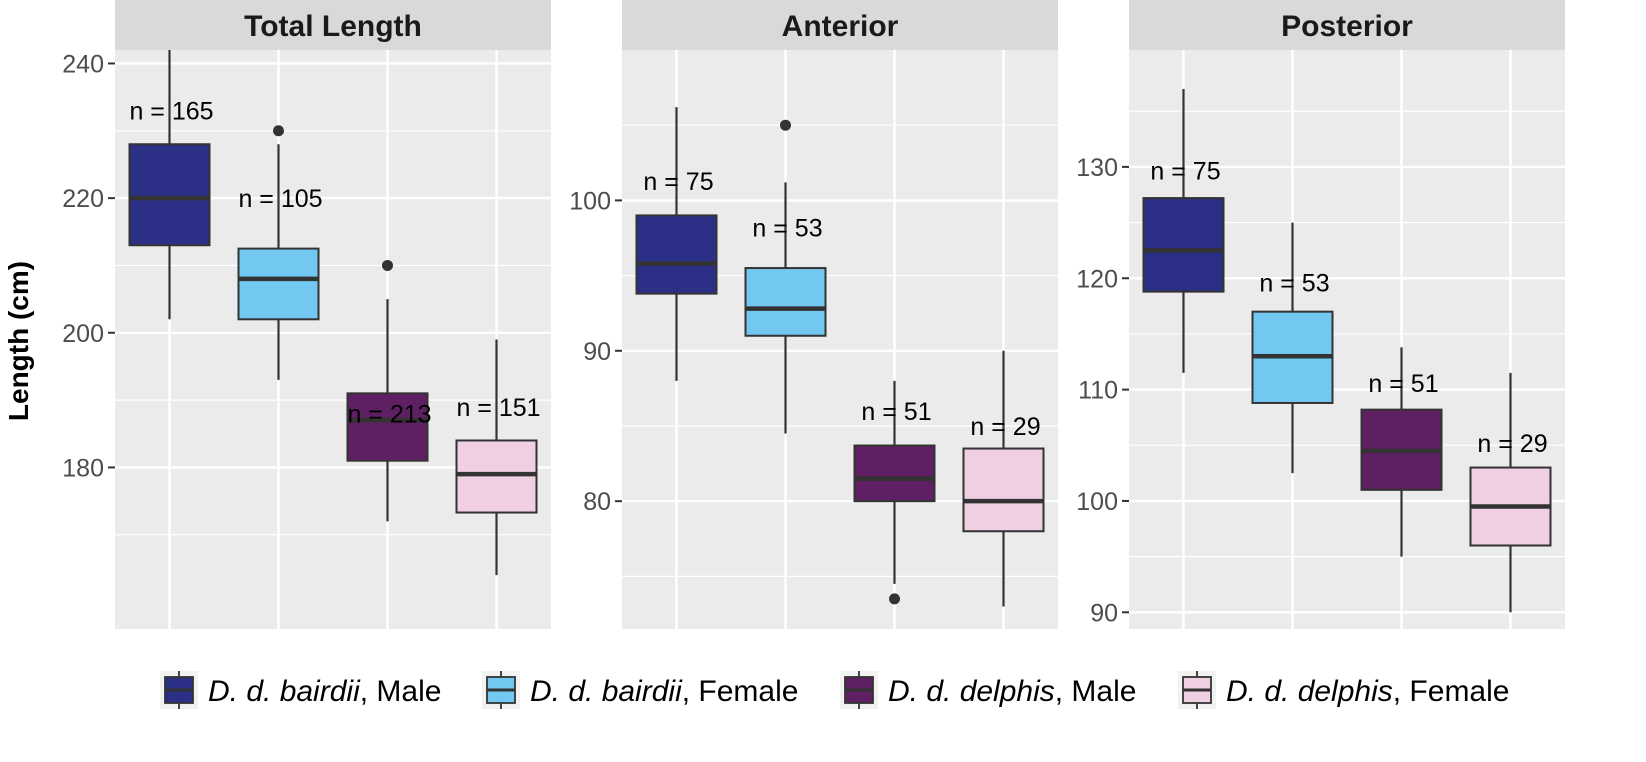 The image size is (1646, 762). What do you see at coordinates (498, 408) in the screenshot?
I see `n-label: n = 151` at bounding box center [498, 408].